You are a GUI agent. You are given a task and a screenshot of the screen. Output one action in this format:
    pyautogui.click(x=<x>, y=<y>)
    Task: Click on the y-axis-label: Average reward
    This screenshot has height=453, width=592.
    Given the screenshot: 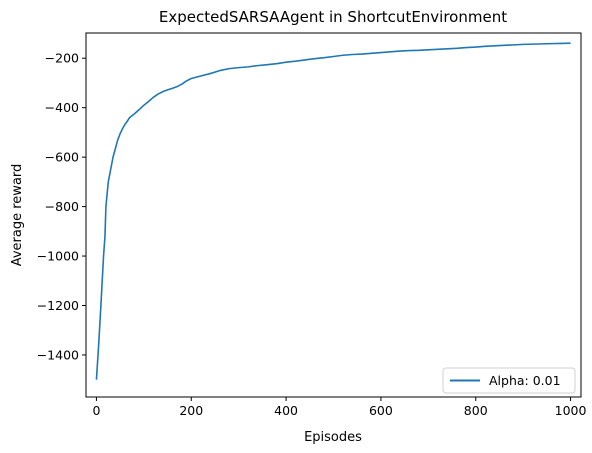 What is the action you would take?
    pyautogui.click(x=17, y=215)
    